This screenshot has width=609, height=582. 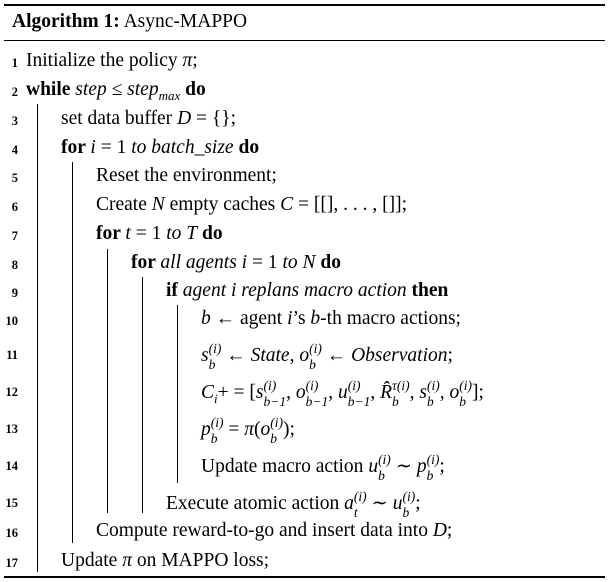 I want to click on algorithm-line-2: 2 while step ≤ stepmax do, so click(x=304, y=90).